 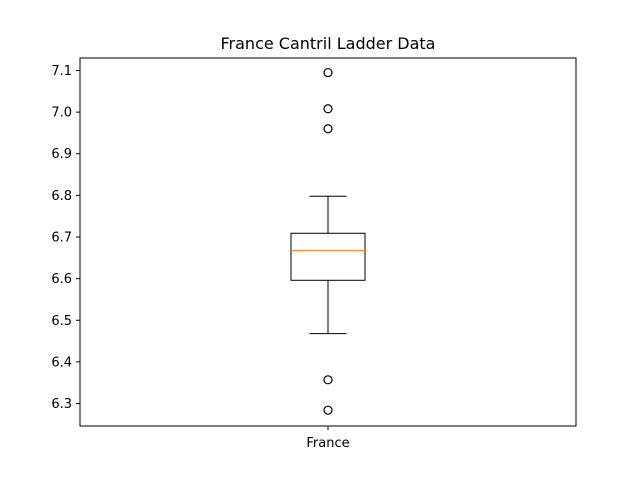 What do you see at coordinates (328, 256) in the screenshot?
I see `iqr-box` at bounding box center [328, 256].